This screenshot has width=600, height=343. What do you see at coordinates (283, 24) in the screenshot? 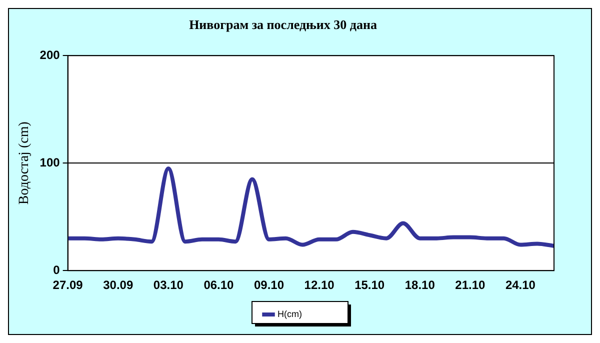
I see `chart-title: Нивограм за последњих 30 дана` at bounding box center [283, 24].